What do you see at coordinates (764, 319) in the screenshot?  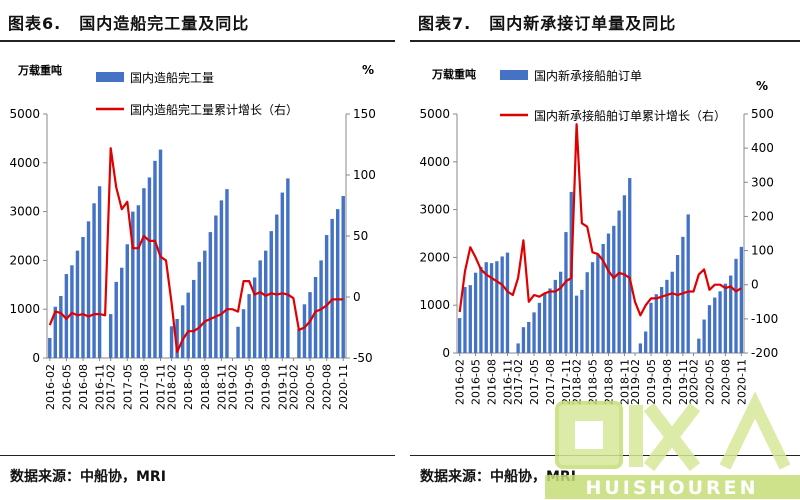 I see `y-right-tick-label: -100` at bounding box center [764, 319].